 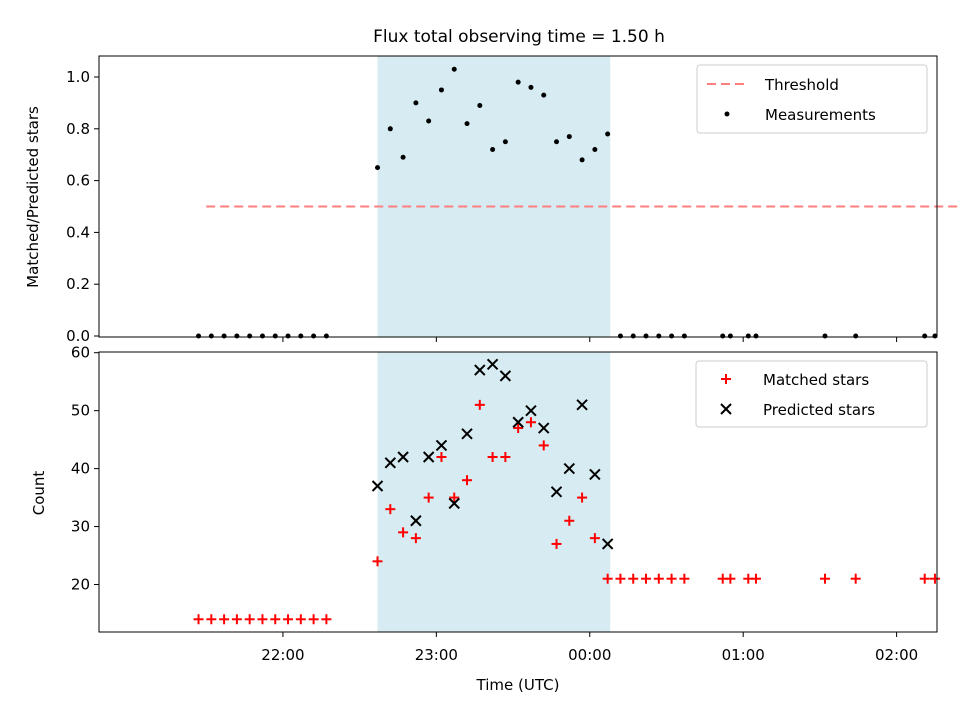 I want to click on y-tick-label: 0.2, so click(x=78, y=284).